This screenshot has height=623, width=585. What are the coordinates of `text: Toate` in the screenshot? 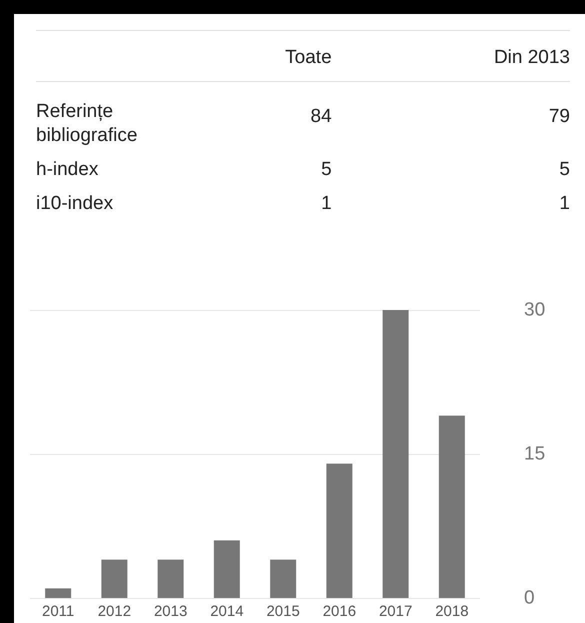 It's located at (259, 56).